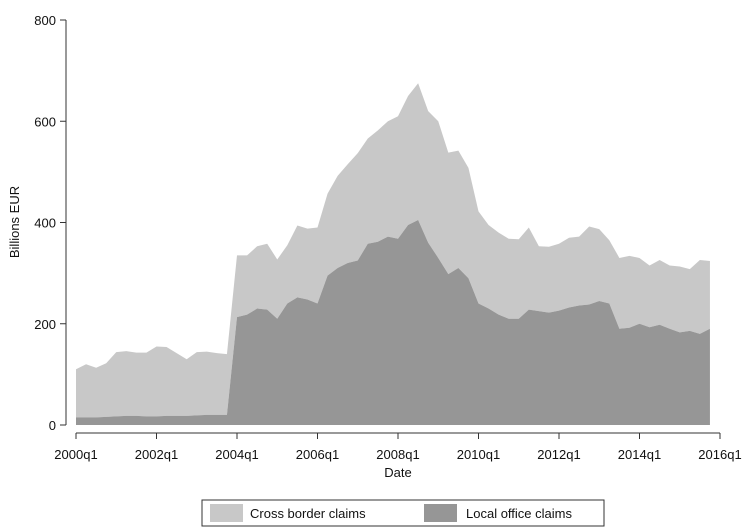  What do you see at coordinates (519, 513) in the screenshot?
I see `legend-label-local-office: Local office claims` at bounding box center [519, 513].